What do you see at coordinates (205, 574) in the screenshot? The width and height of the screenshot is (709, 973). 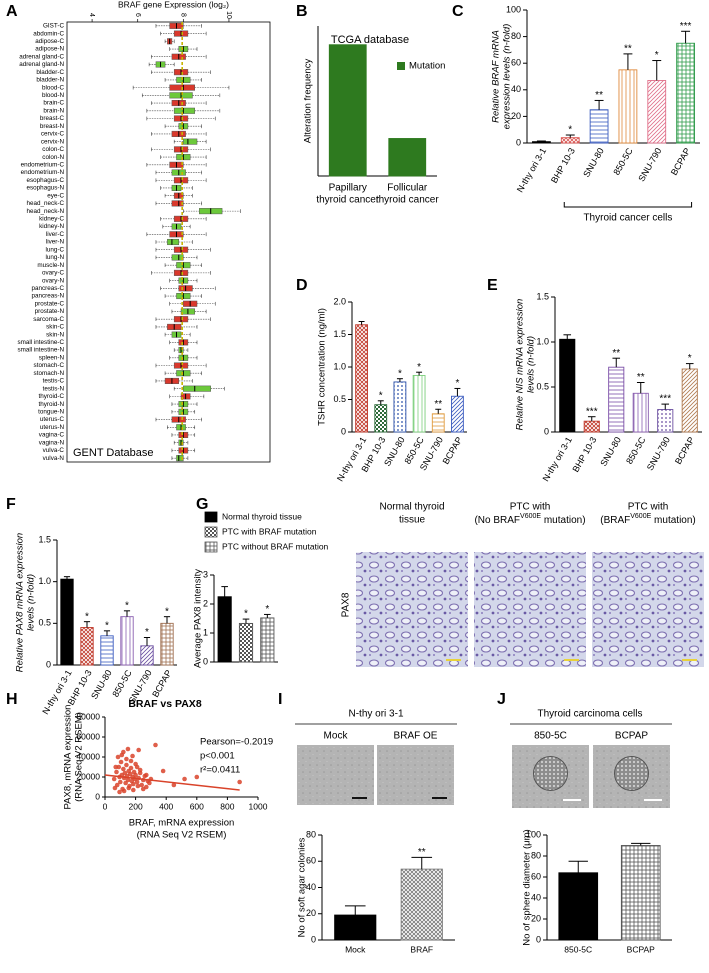 I see `y-tick-label: 3` at bounding box center [205, 574].